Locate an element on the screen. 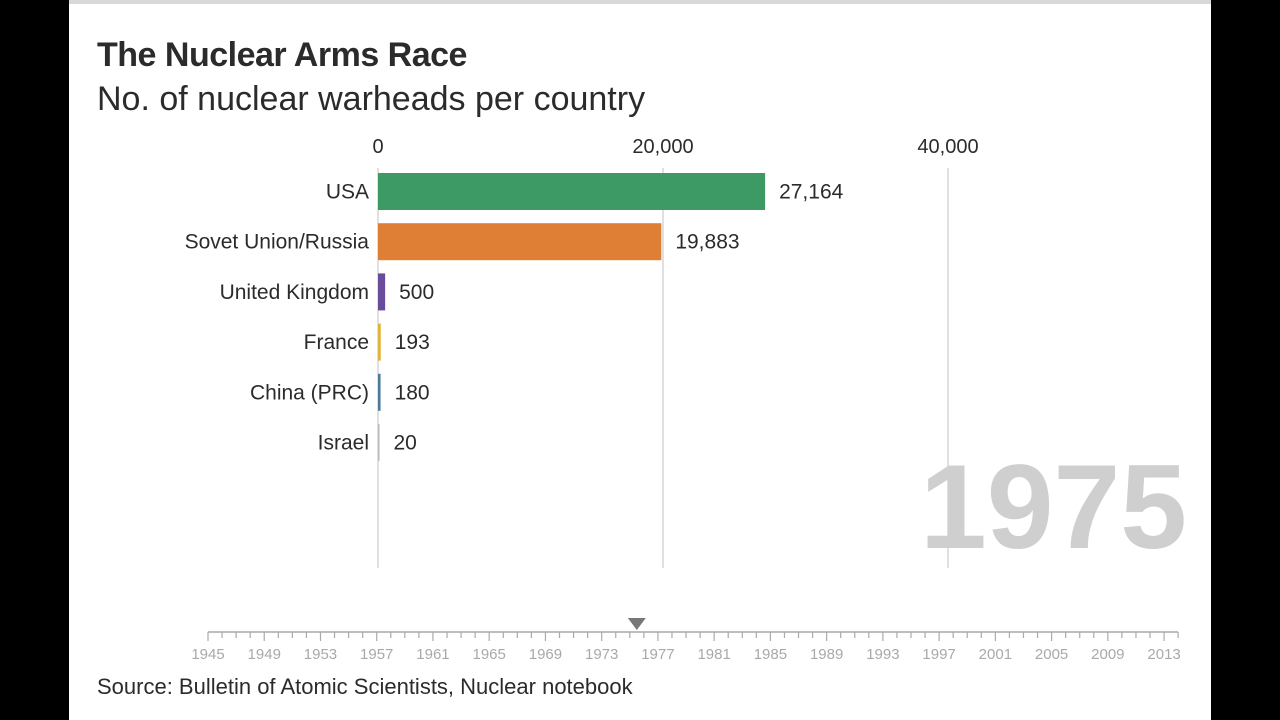 The width and height of the screenshot is (1280, 720). value-label: 180 is located at coordinates (412, 392).